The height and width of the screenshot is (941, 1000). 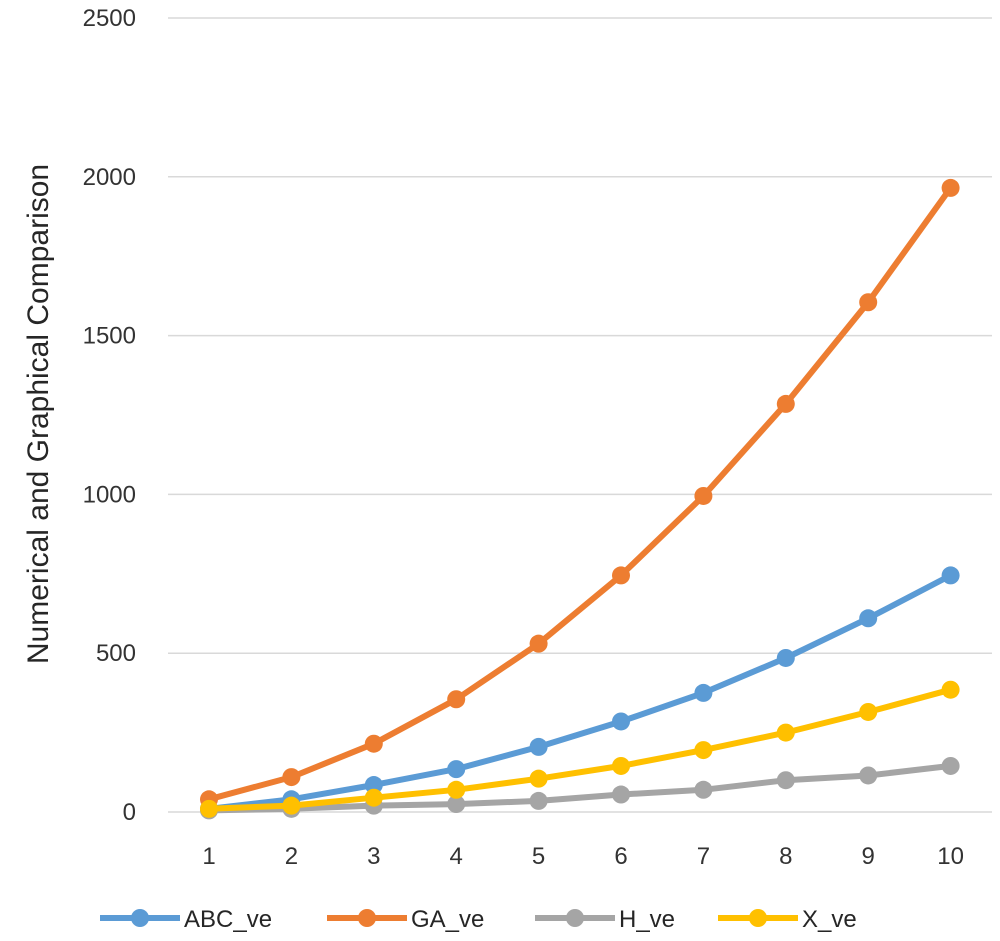 What do you see at coordinates (868, 856) in the screenshot?
I see `x-tick-label: 9` at bounding box center [868, 856].